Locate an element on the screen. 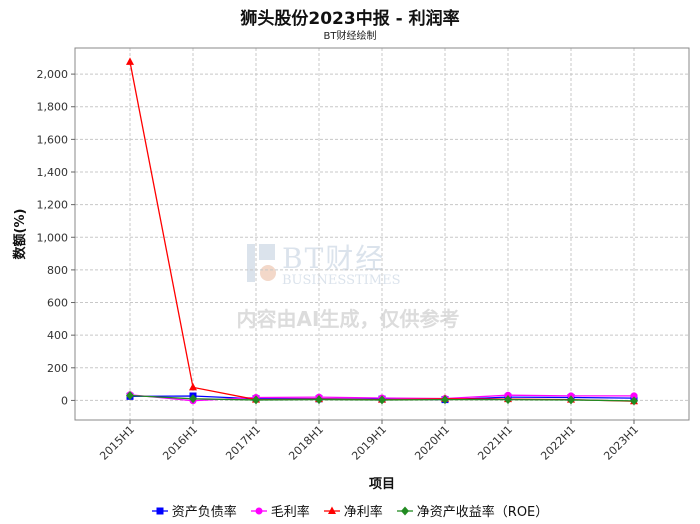 The height and width of the screenshot is (524, 700). watermark: BT财经 BUSINESSTIMES 内容由AI生成，仅供参考 is located at coordinates (348, 286).